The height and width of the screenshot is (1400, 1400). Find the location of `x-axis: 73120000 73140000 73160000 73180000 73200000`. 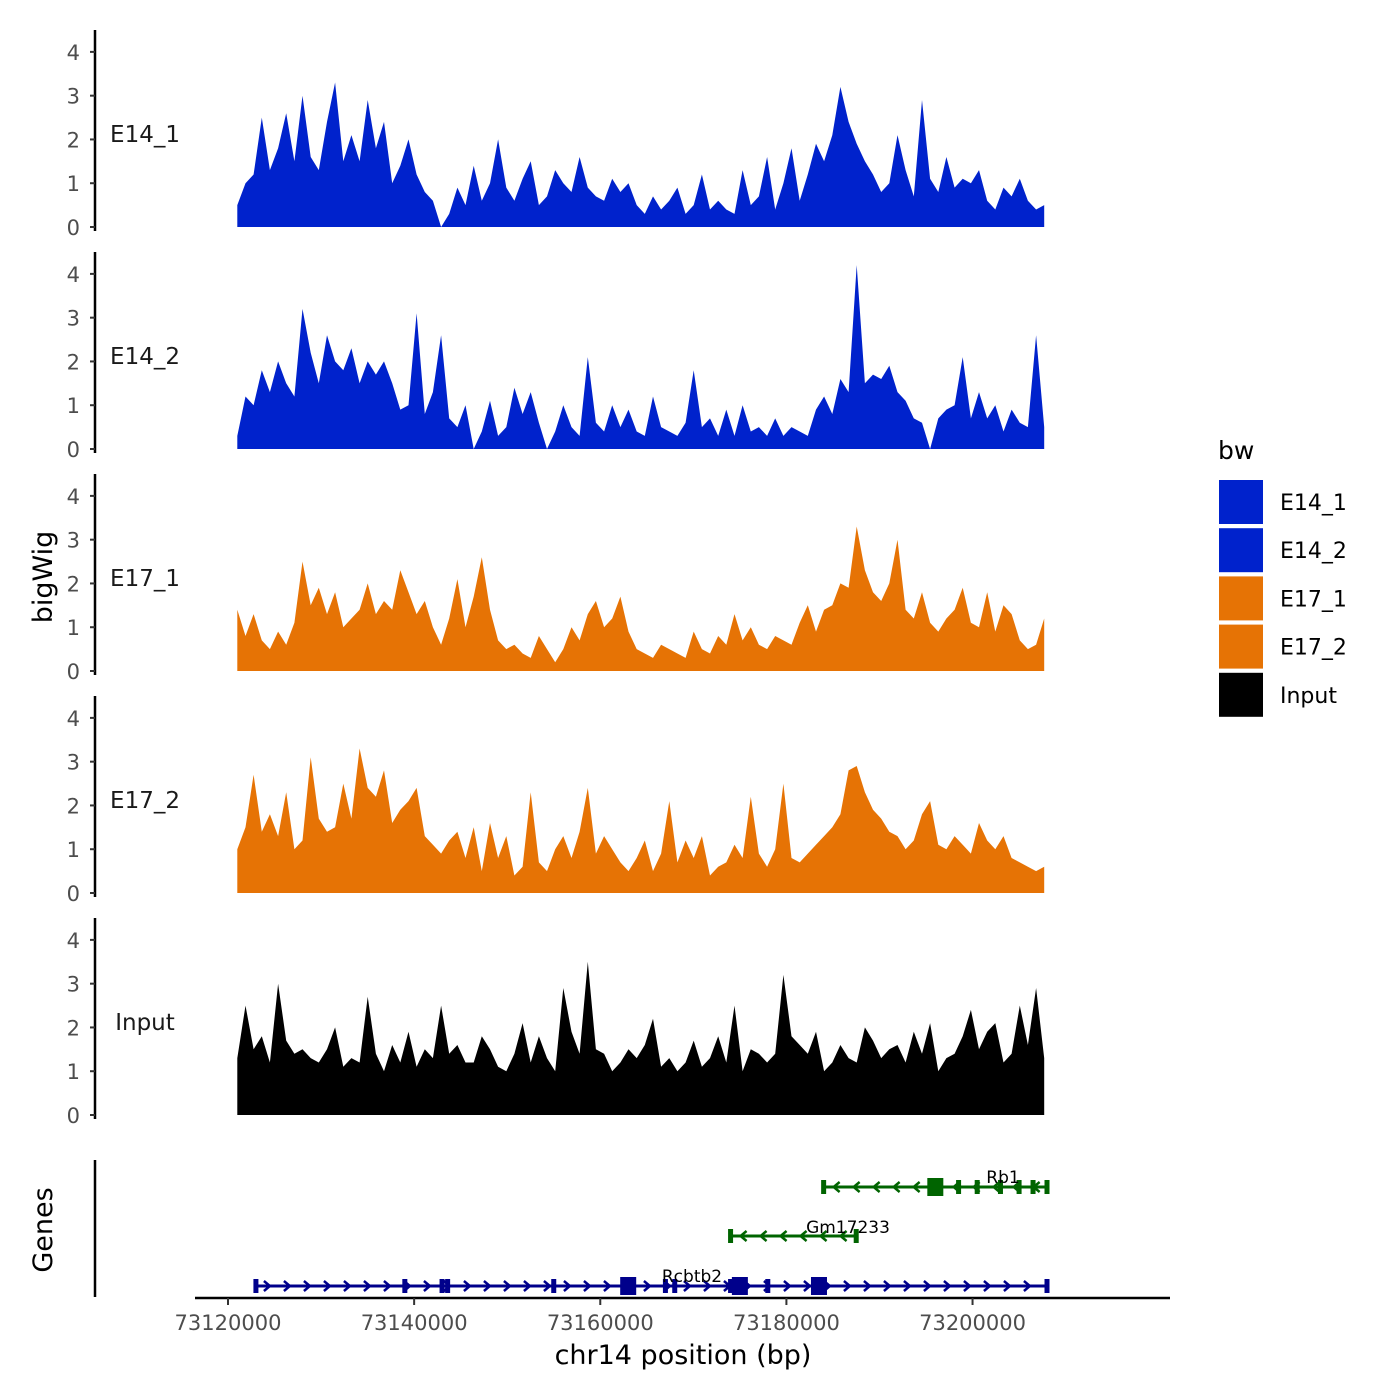

x-axis: 73120000 73140000 73160000 73180000 73200000 is located at coordinates (672, 1315).